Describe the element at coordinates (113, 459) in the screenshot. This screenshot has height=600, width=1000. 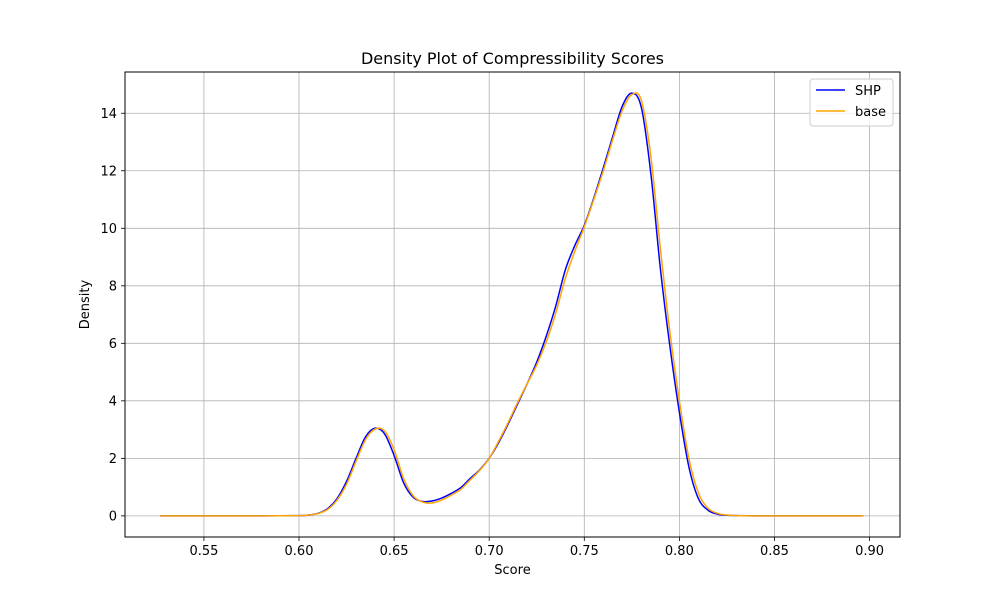
I see `y-tick-label: 2` at that location.